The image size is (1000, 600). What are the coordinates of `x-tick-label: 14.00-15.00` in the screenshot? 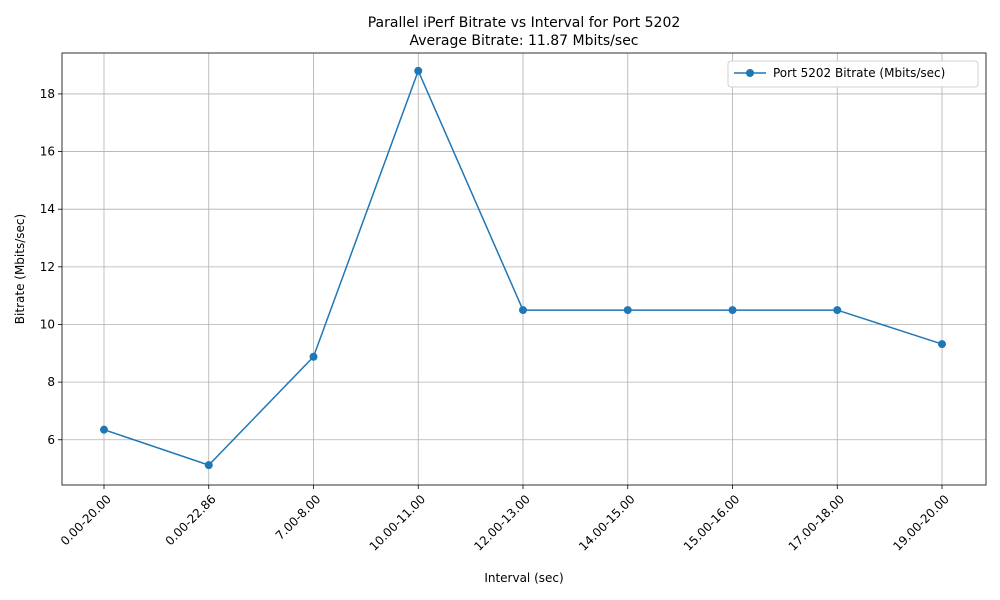 It's located at (607, 523).